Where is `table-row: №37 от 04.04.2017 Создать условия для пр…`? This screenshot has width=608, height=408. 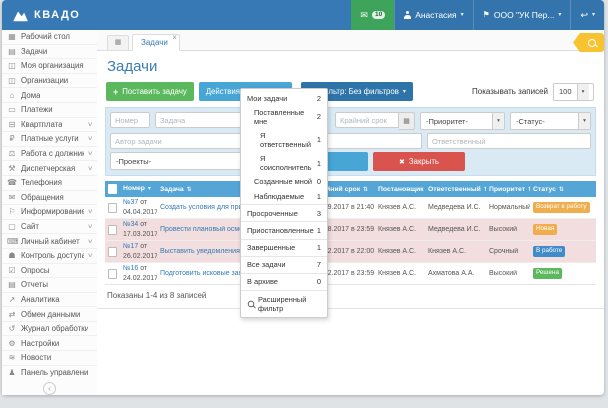
table-row: №37 от 04.04.2017 Создать условия для пр… is located at coordinates (350, 208).